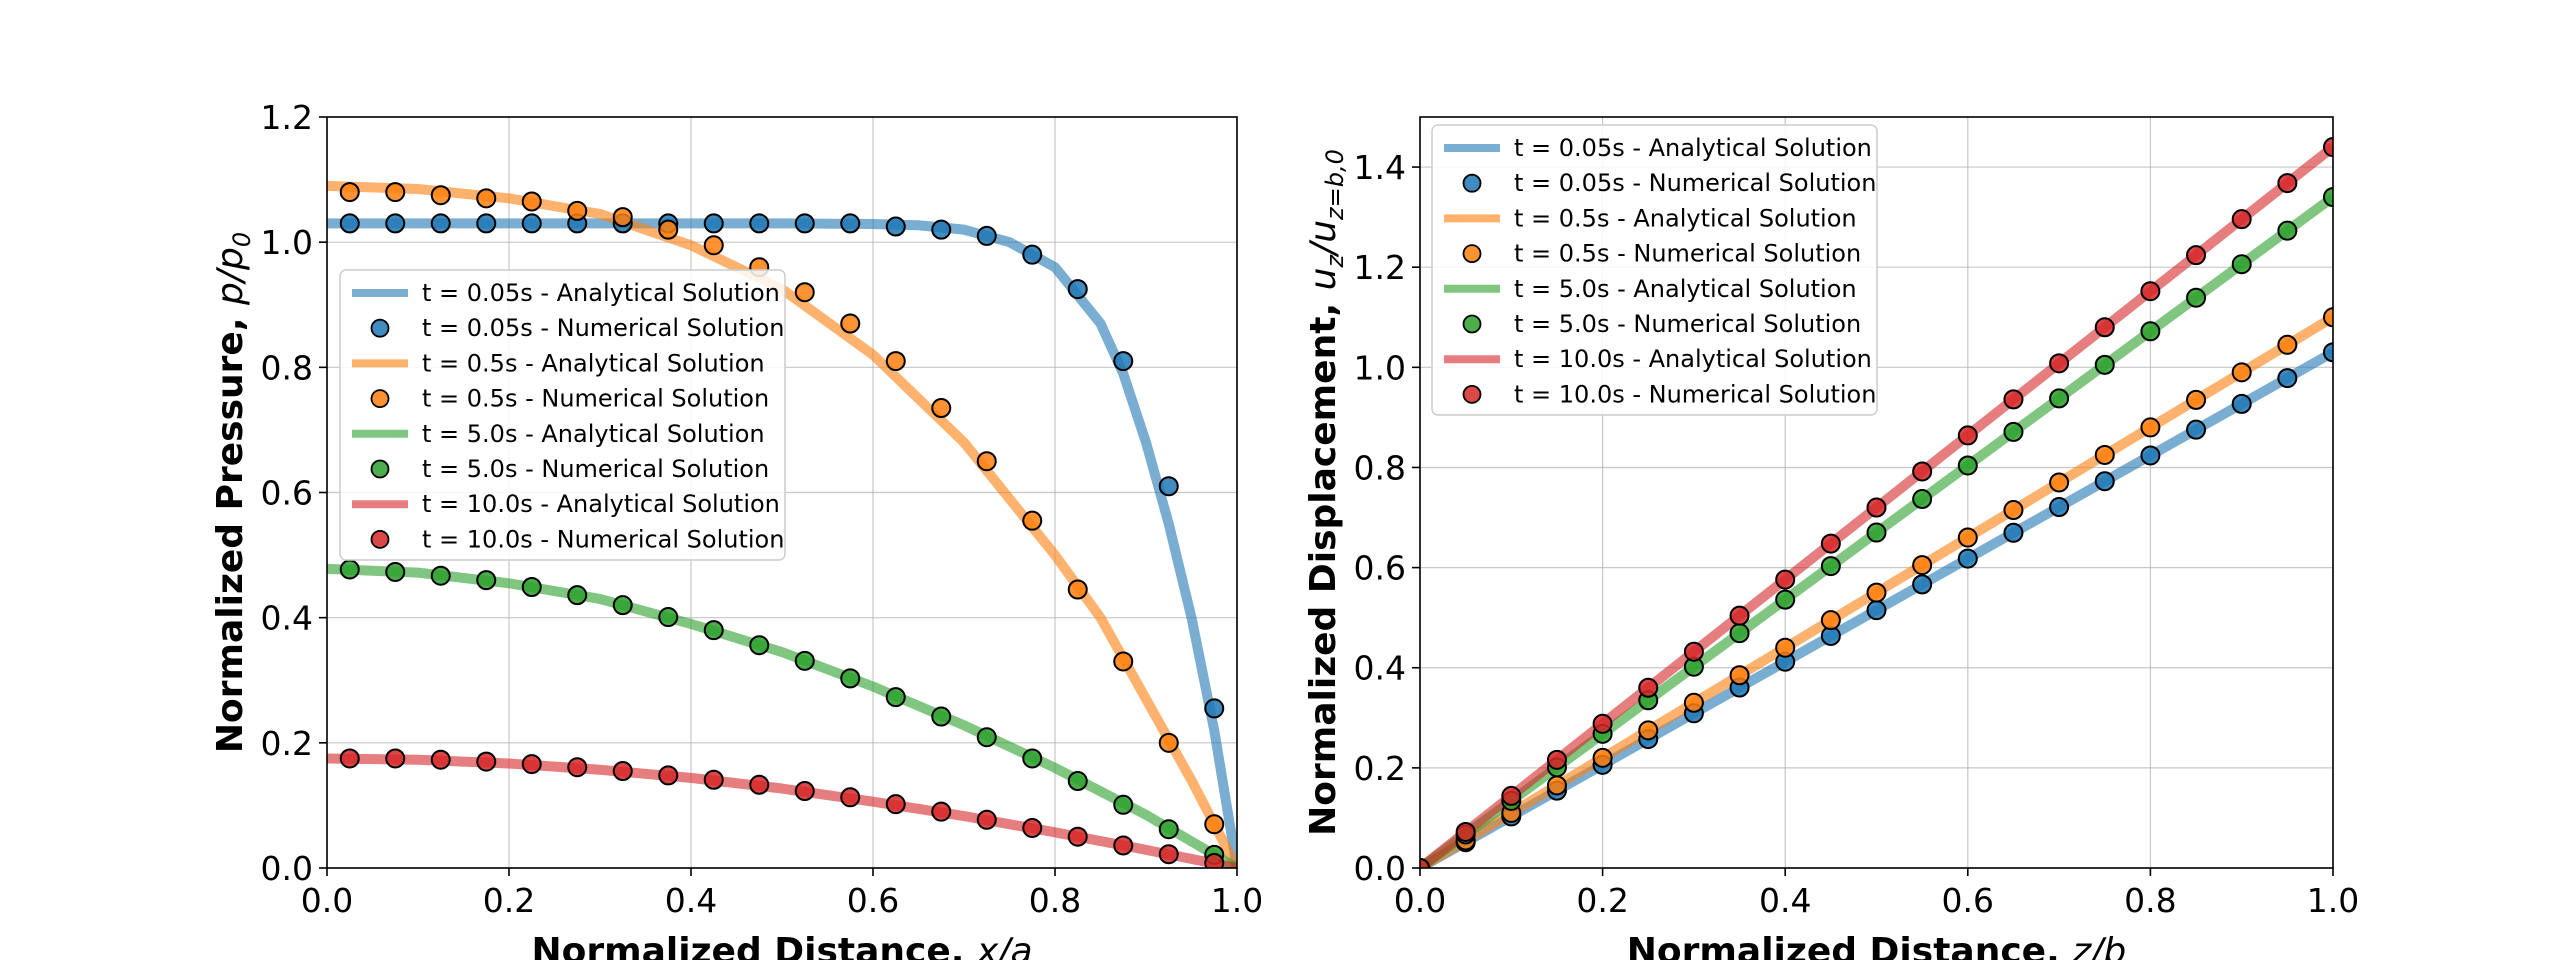 This screenshot has width=2560, height=960. I want to click on legend-entry-numerical: t = 10.0s - Numerical Solution, so click(1695, 394).